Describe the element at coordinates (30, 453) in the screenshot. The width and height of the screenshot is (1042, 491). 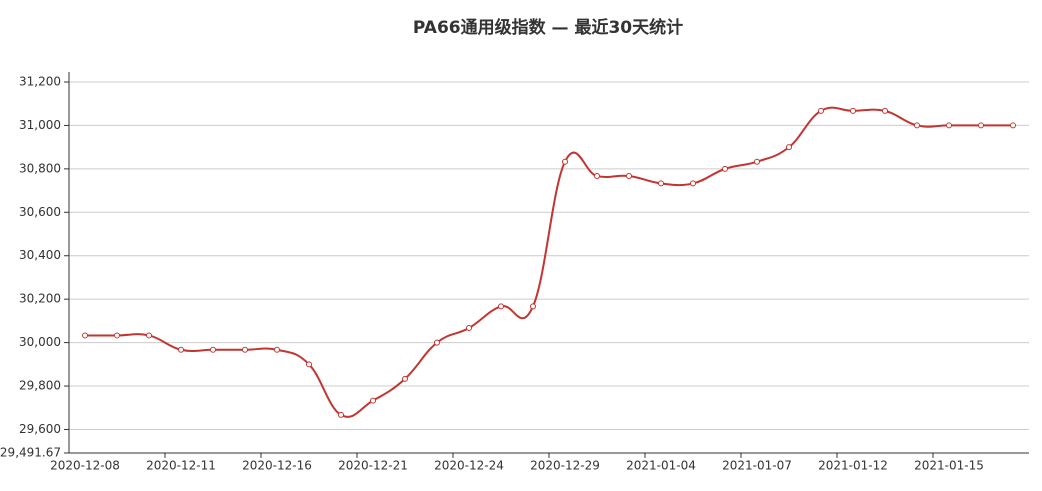
I see `y-tick-label: 29,491.67` at that location.